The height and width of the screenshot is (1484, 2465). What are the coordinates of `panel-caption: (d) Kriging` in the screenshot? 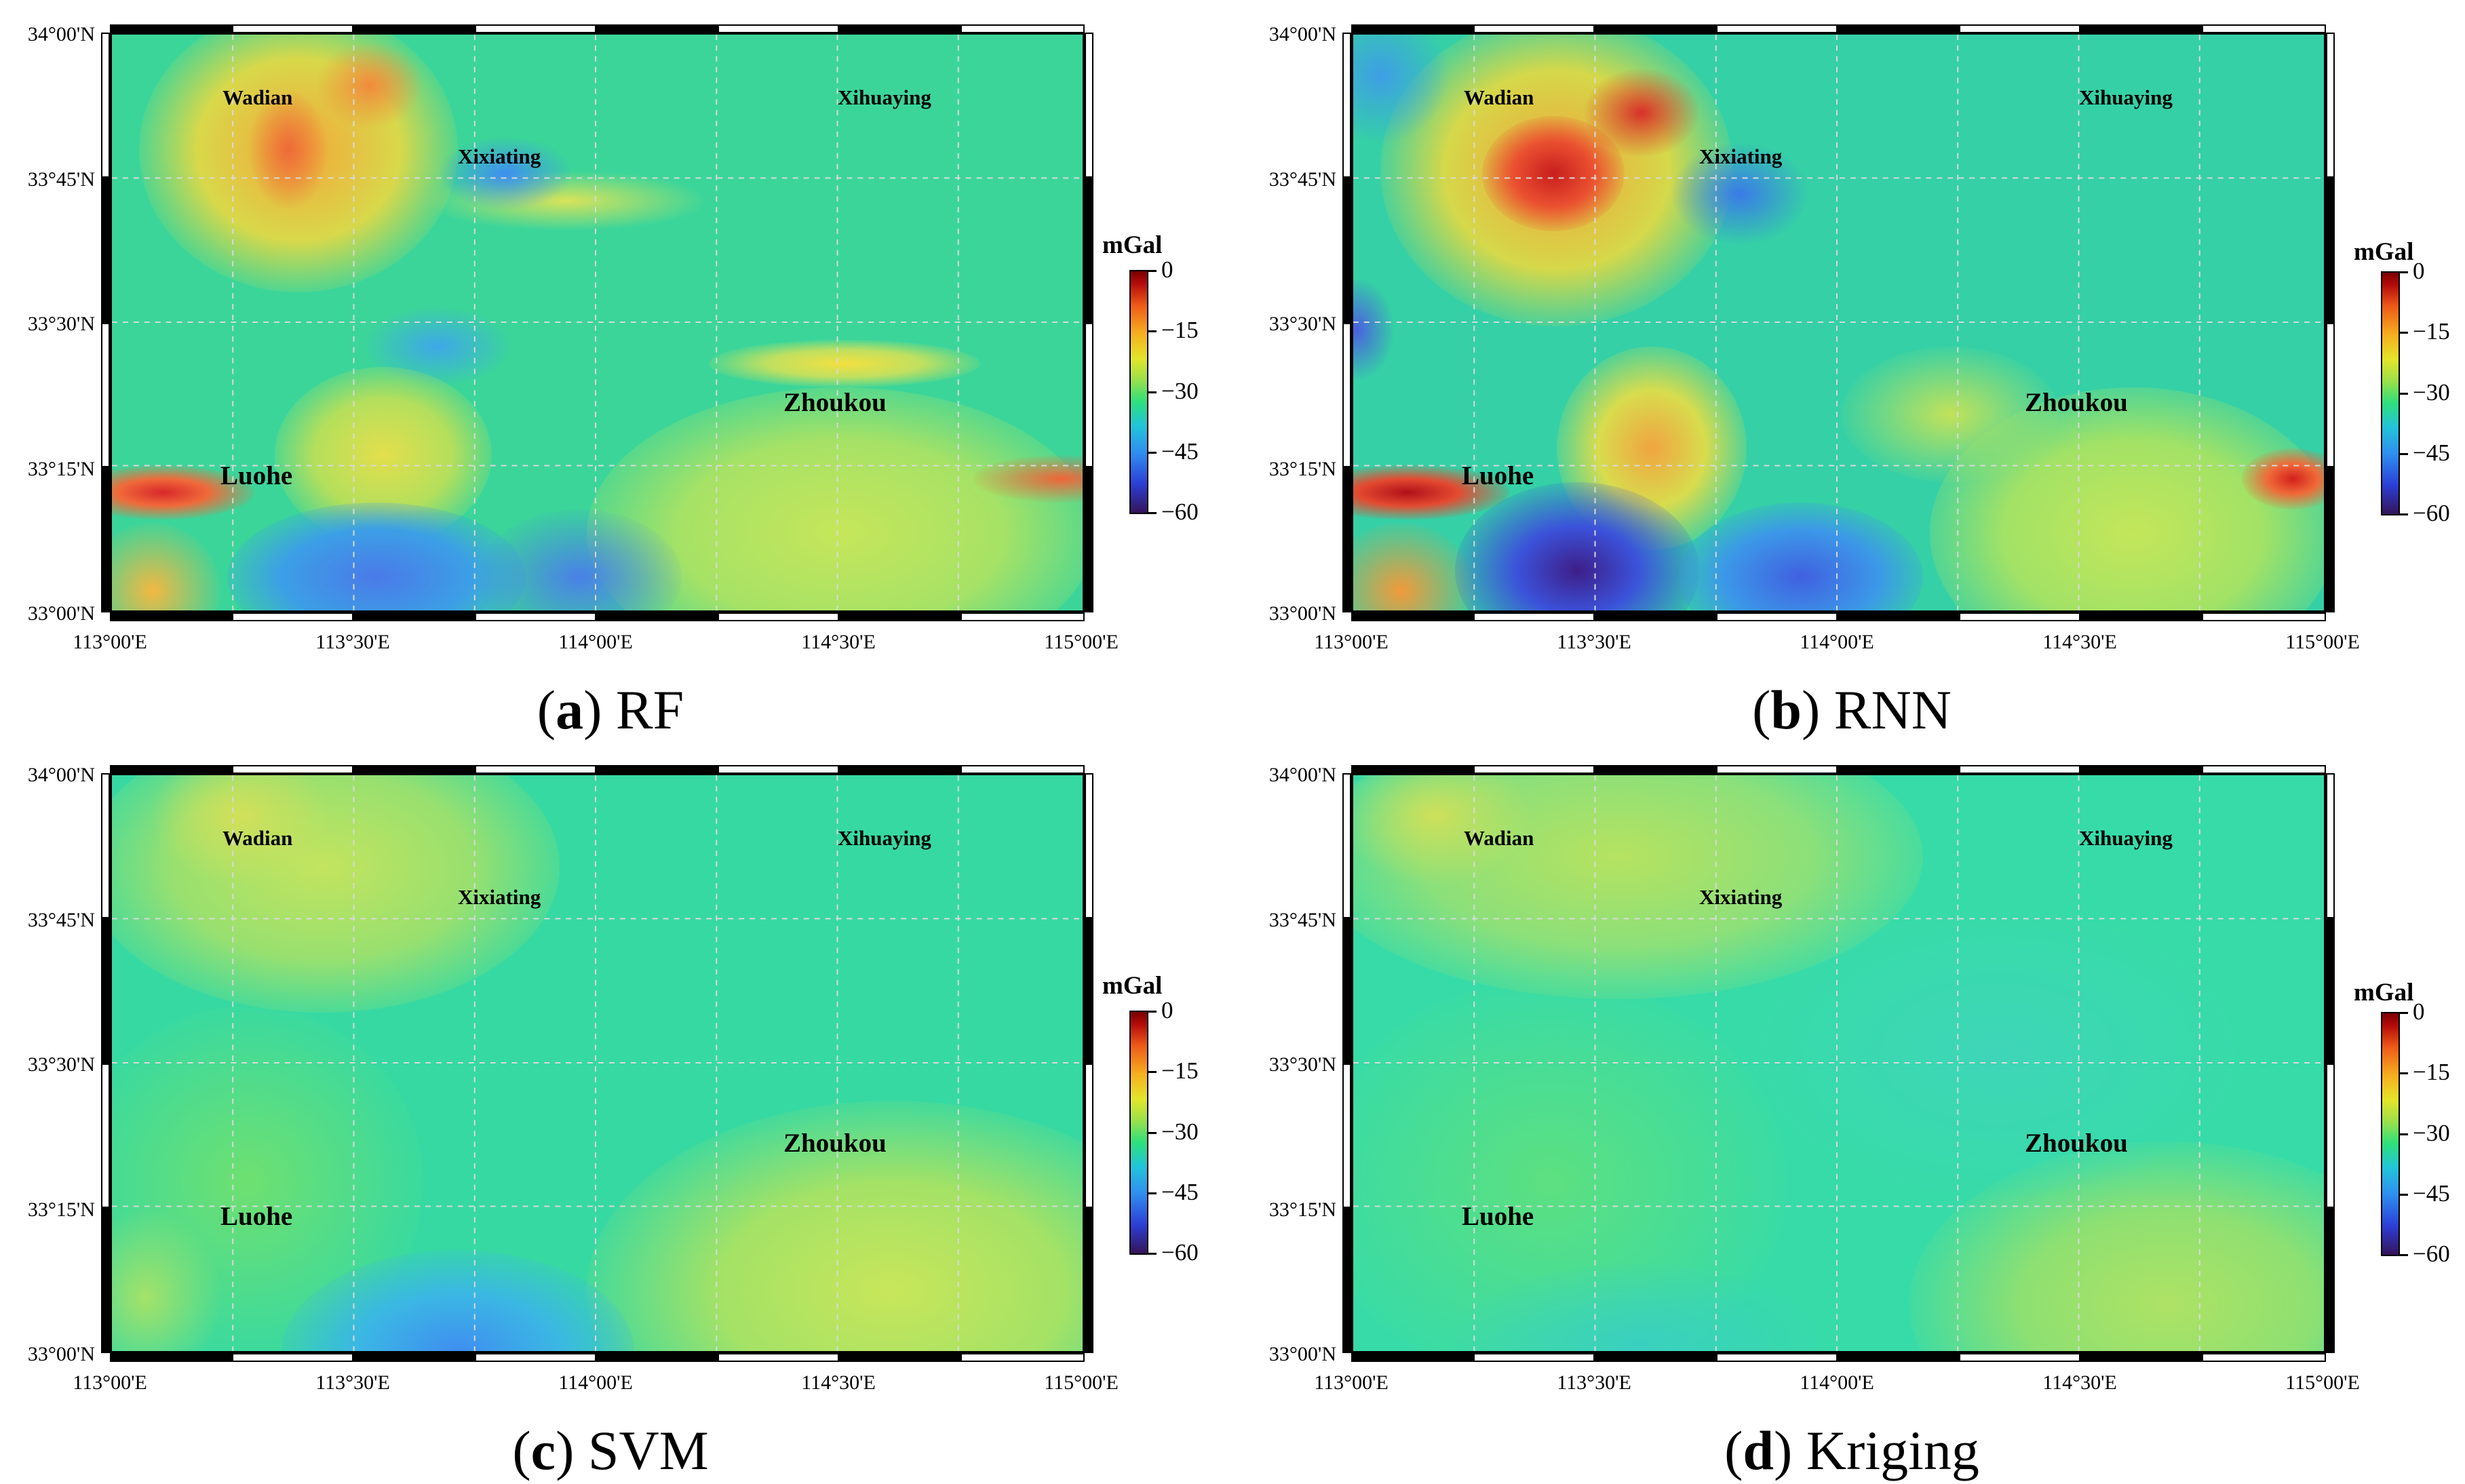 It's located at (1851, 1450).